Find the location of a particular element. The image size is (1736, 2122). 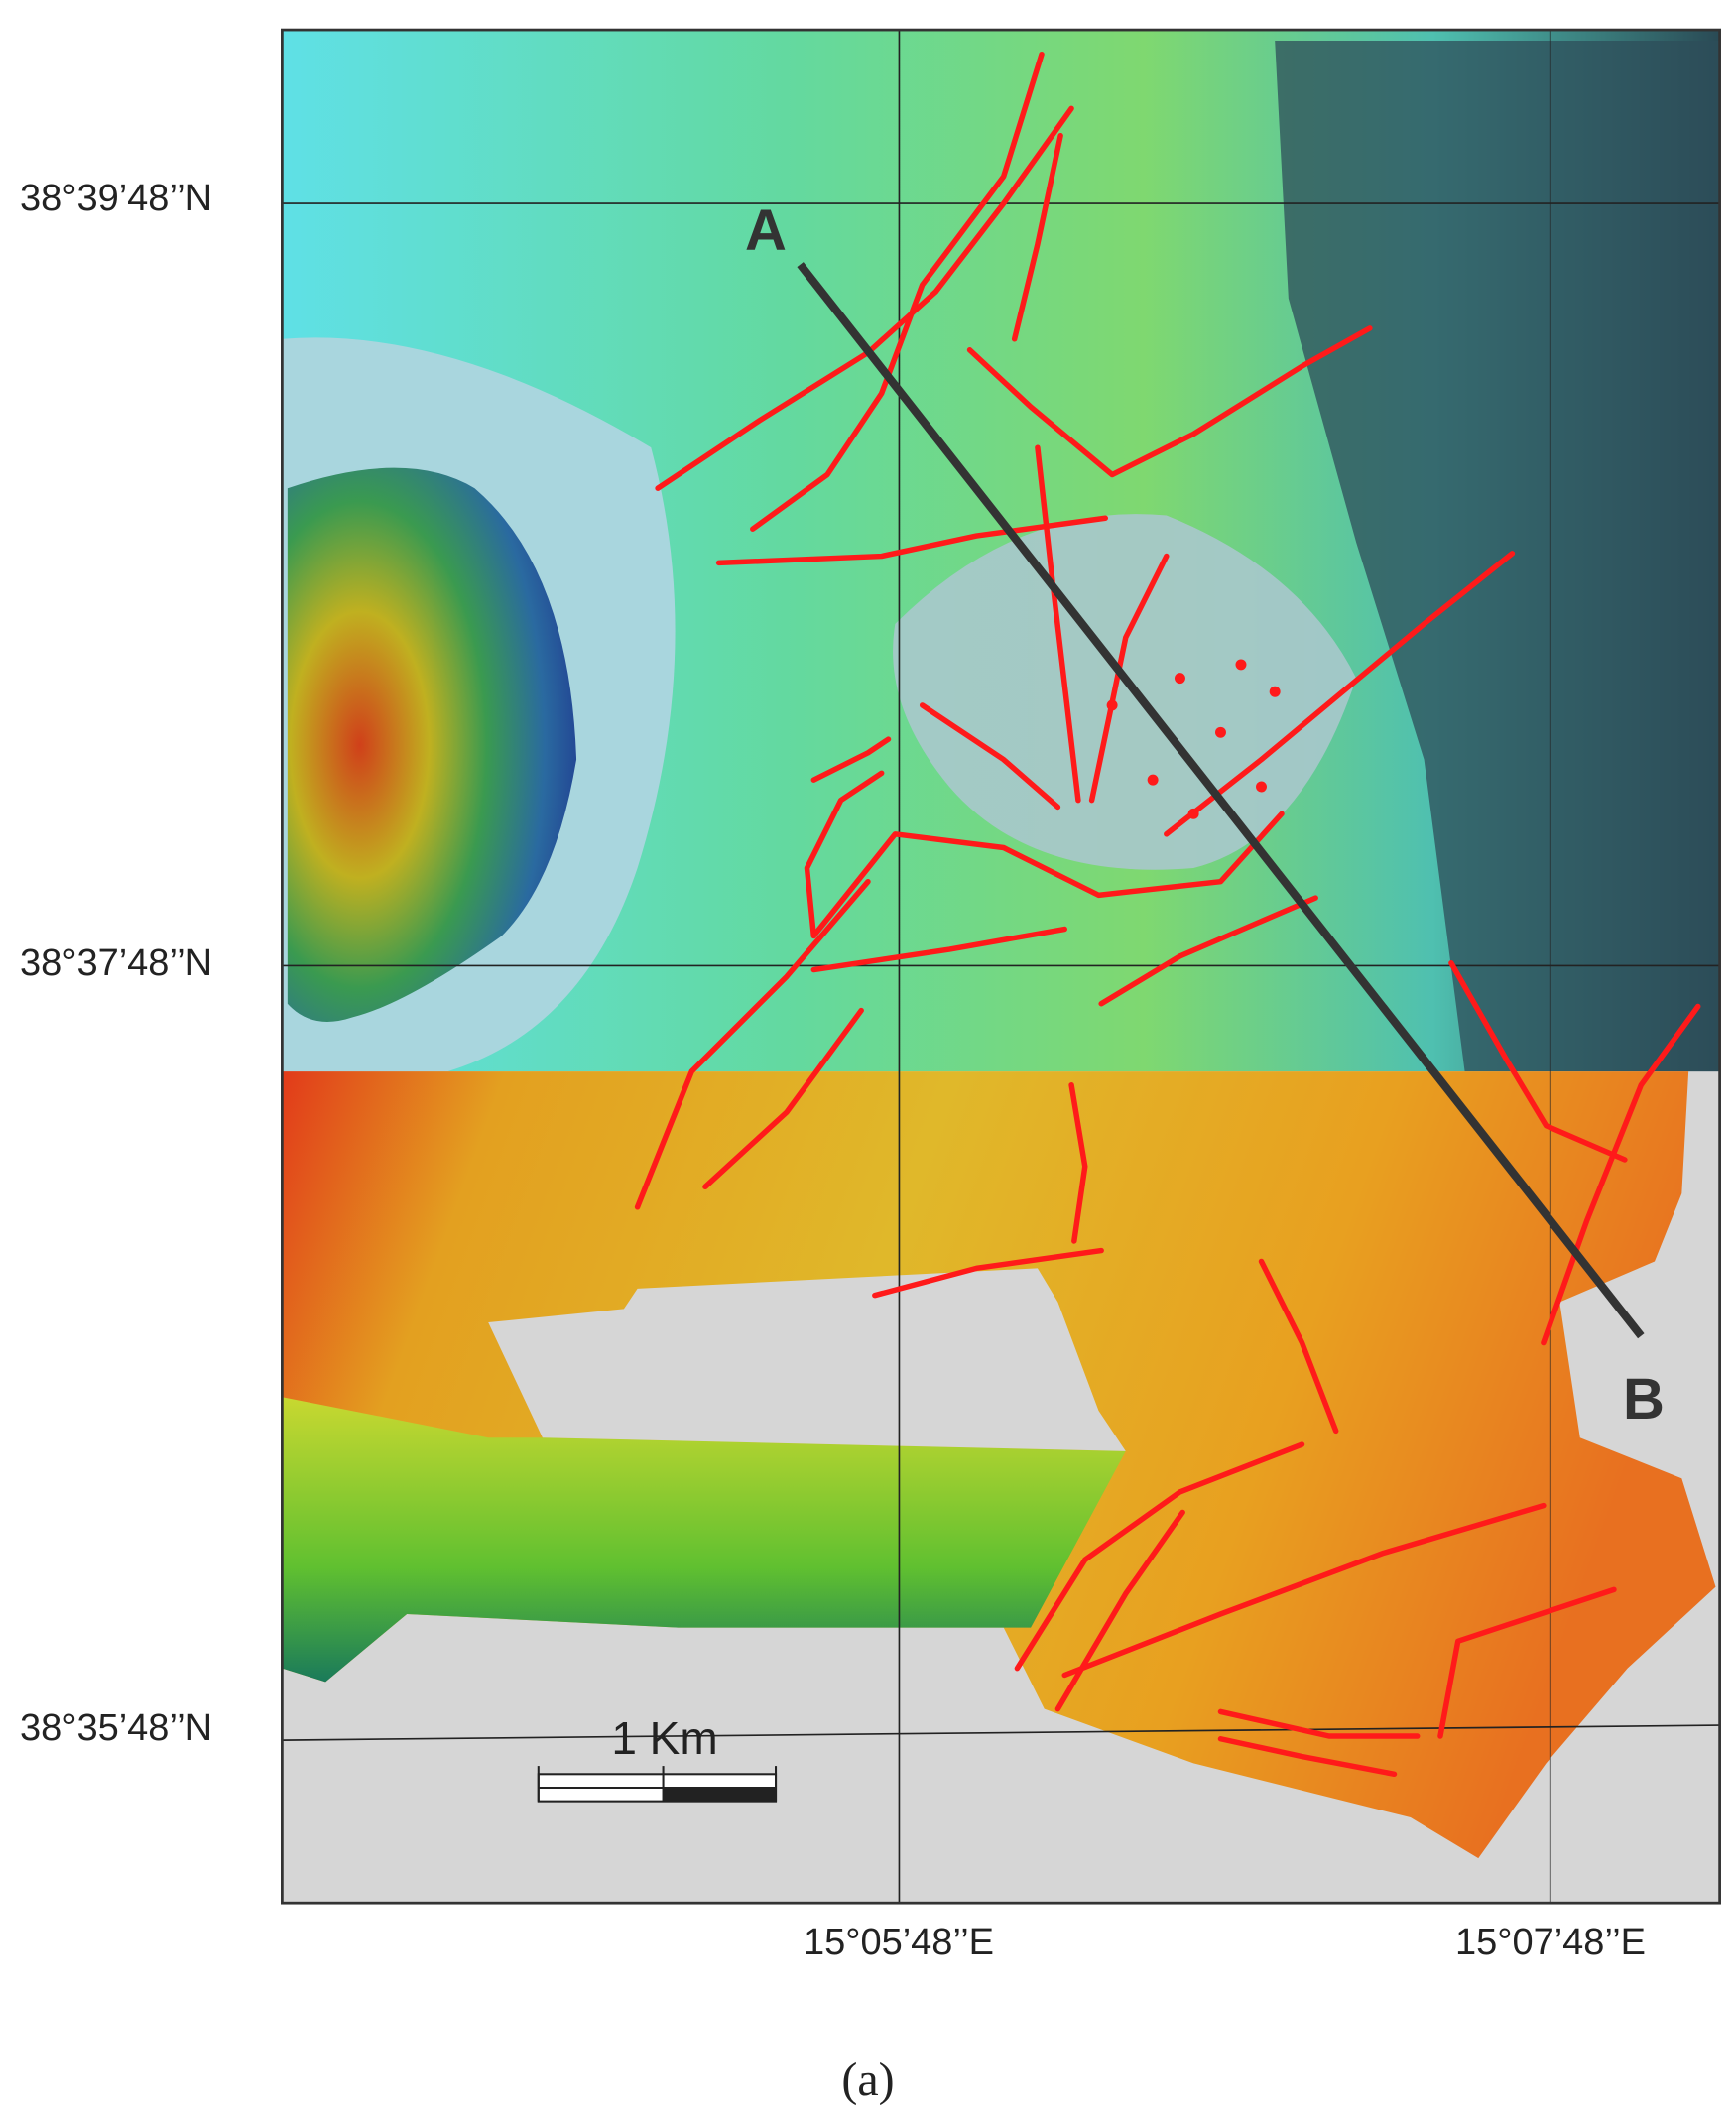

lat-label: 38°35’48’’N is located at coordinates (116, 1728).